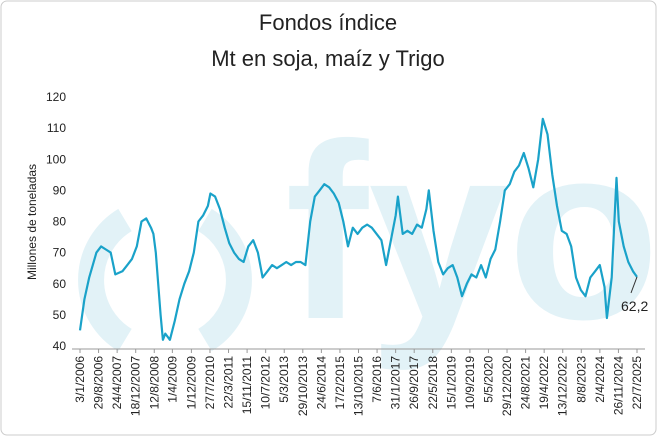 Image resolution: width=657 pixels, height=436 pixels. Describe the element at coordinates (80, 379) in the screenshot. I see `x-tick-label: 3/1/2006` at that location.